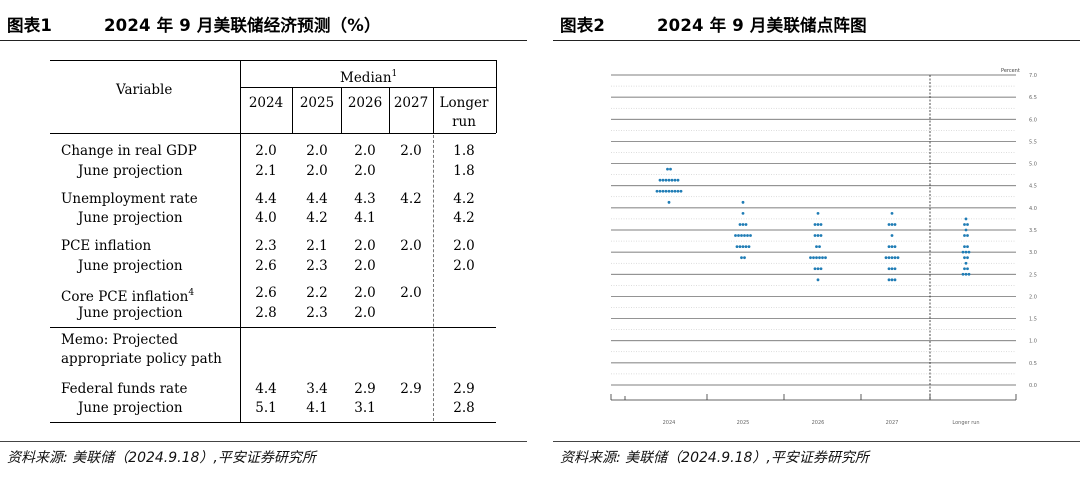 The width and height of the screenshot is (1080, 478). What do you see at coordinates (129, 199) in the screenshot?
I see `row-label-text: Unemployment rate` at bounding box center [129, 199].